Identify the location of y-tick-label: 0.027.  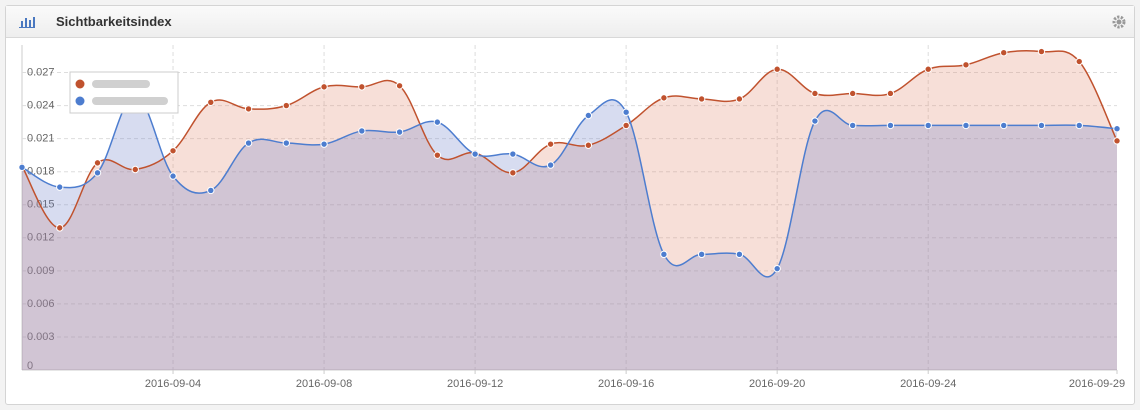
(41, 72).